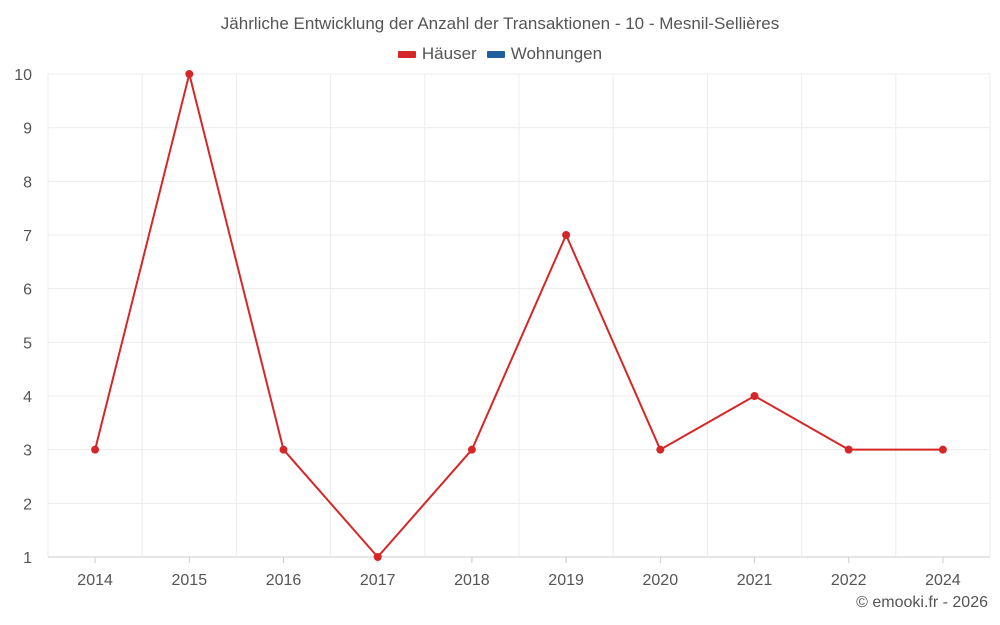  I want to click on y-tick-label-1: 1, so click(27, 558).